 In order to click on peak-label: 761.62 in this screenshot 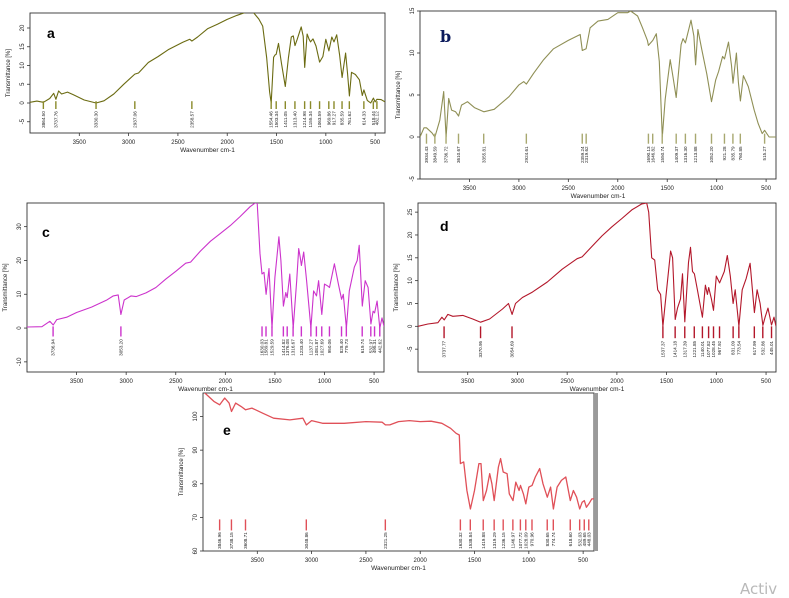, I will do `click(349, 118)`.